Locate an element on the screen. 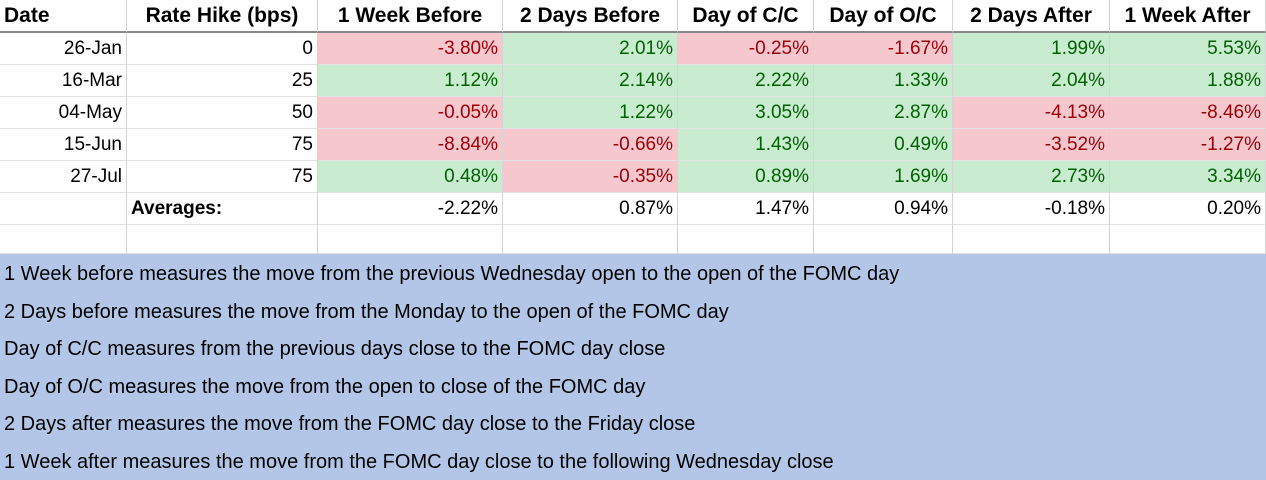 This screenshot has height=480, width=1266. table-cell: -4.13% is located at coordinates (1031, 113).